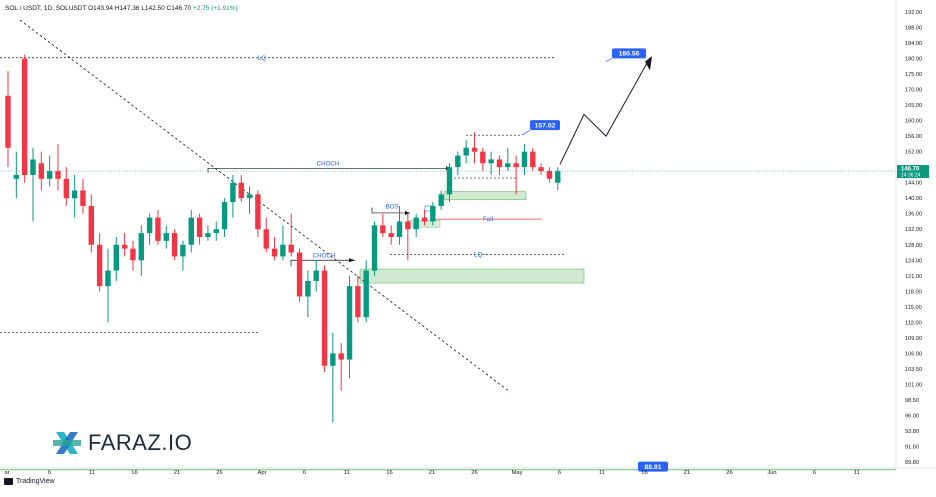  I want to click on bottom-line-badge-bg, so click(653, 466).